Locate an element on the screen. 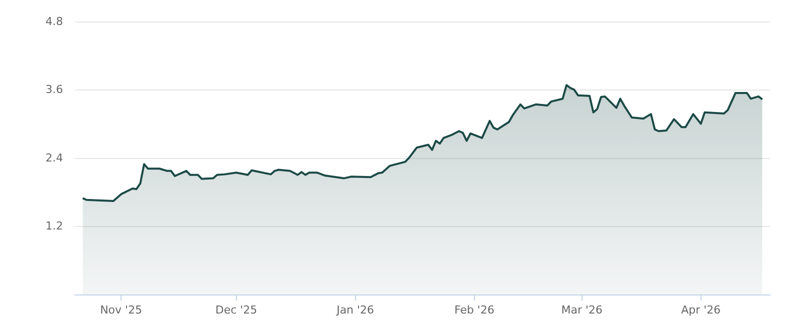  x-tick-label: Jan '26 is located at coordinates (355, 309).